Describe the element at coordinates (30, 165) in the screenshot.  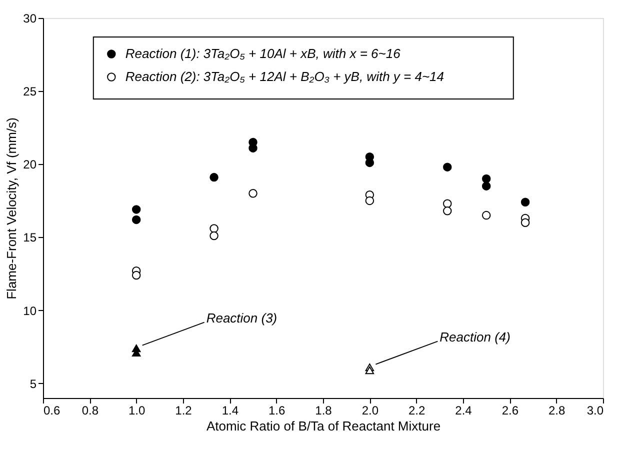
I see `y-tick-label: 20` at that location.